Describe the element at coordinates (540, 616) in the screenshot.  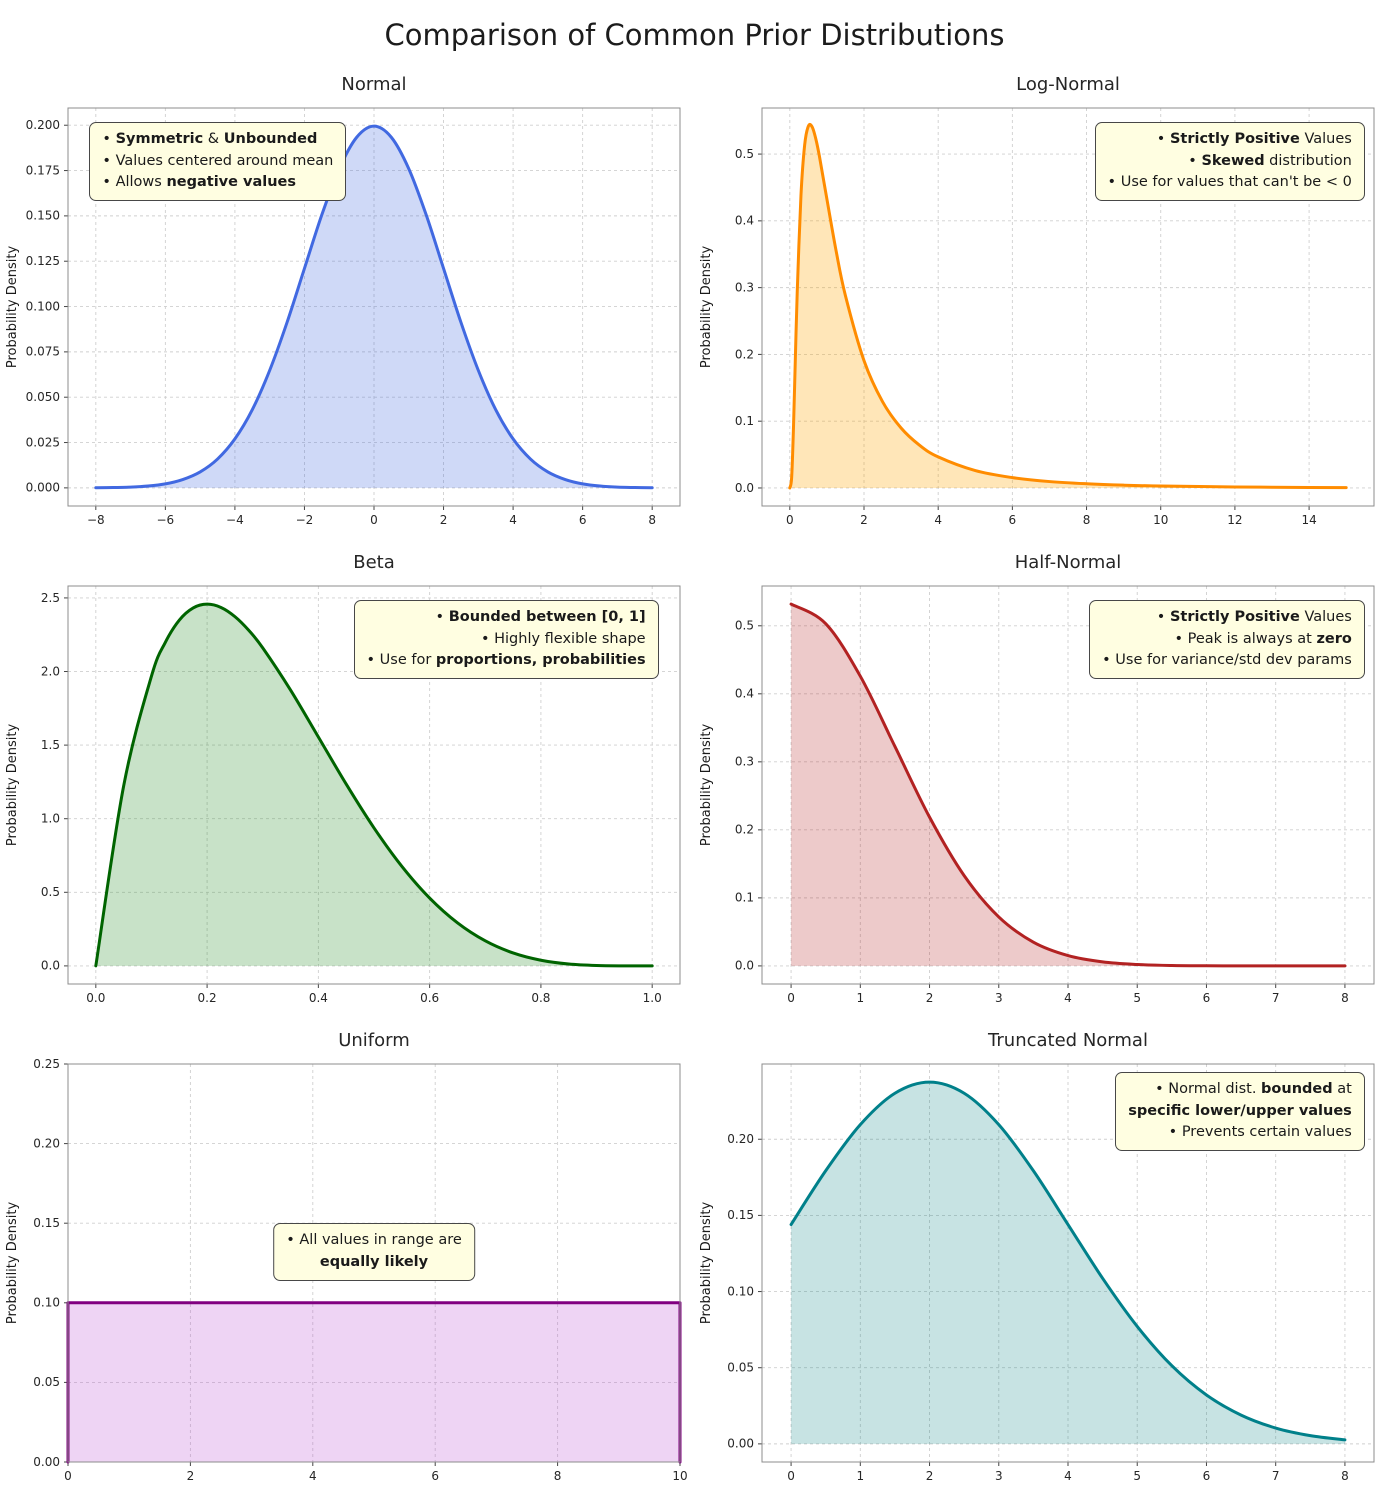
I see `annotation-line: • Bounded between [0, 1]` at that location.